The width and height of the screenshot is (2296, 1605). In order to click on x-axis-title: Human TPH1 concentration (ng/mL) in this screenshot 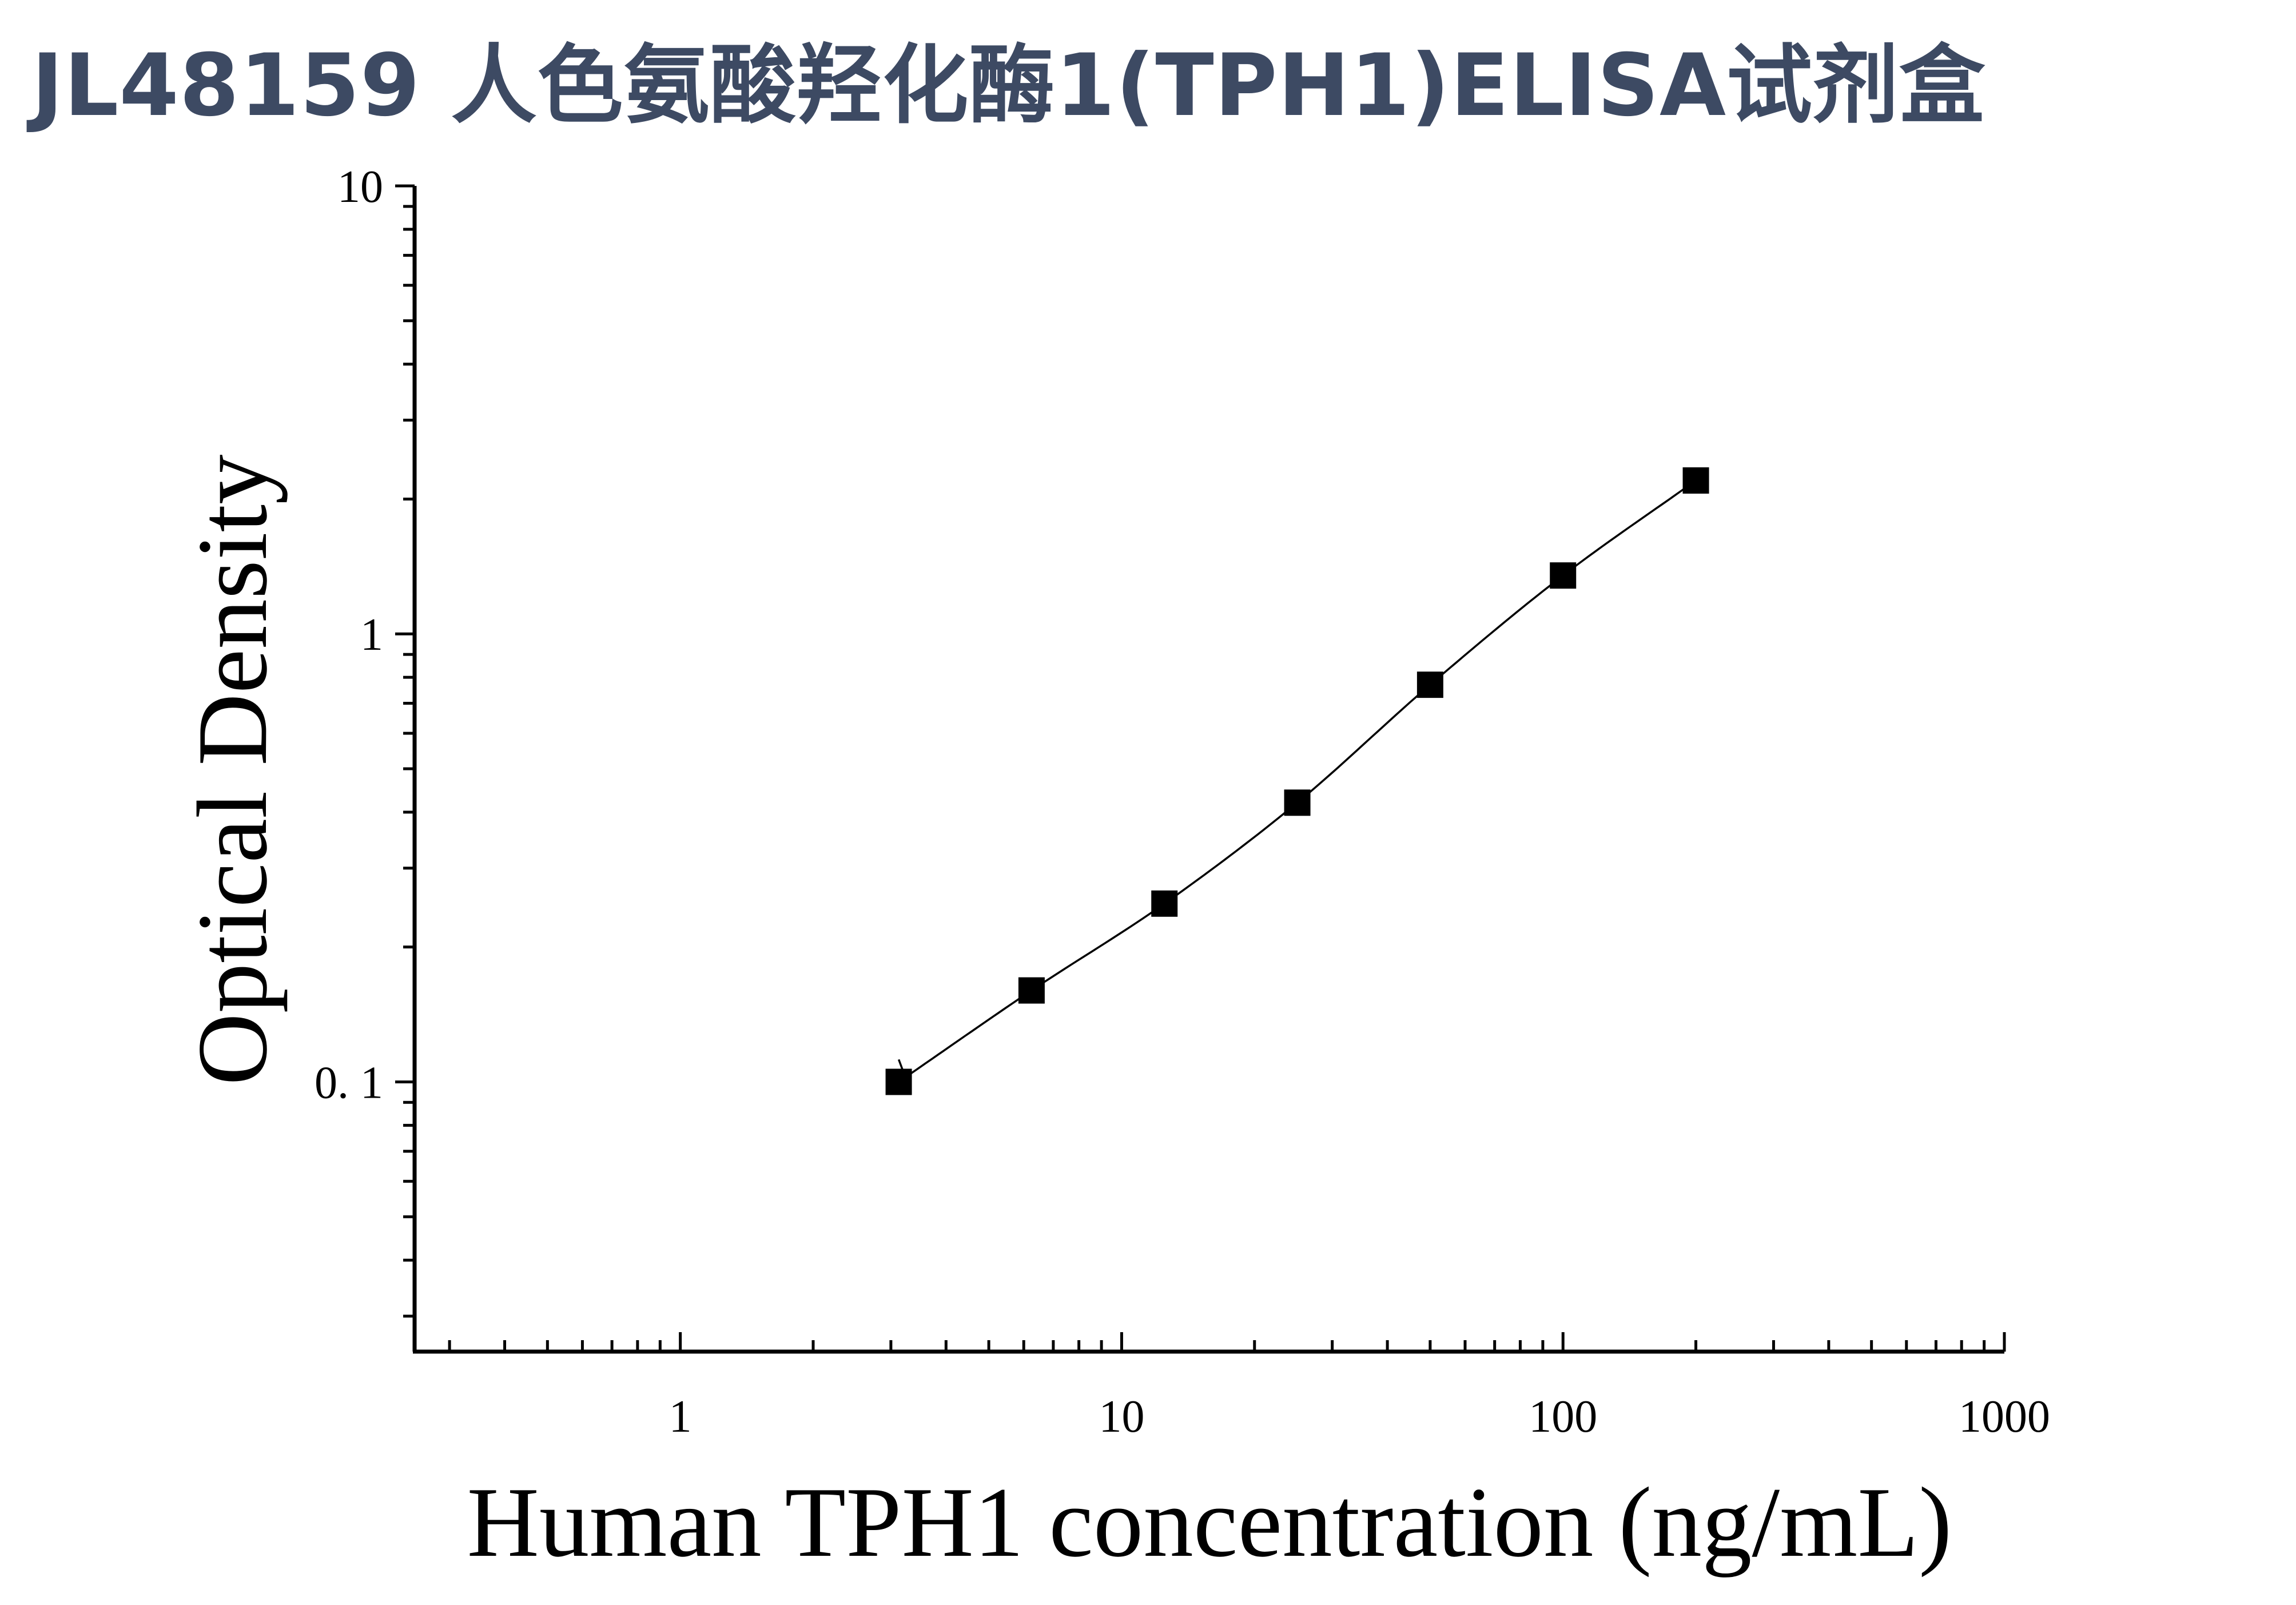, I will do `click(1209, 1522)`.